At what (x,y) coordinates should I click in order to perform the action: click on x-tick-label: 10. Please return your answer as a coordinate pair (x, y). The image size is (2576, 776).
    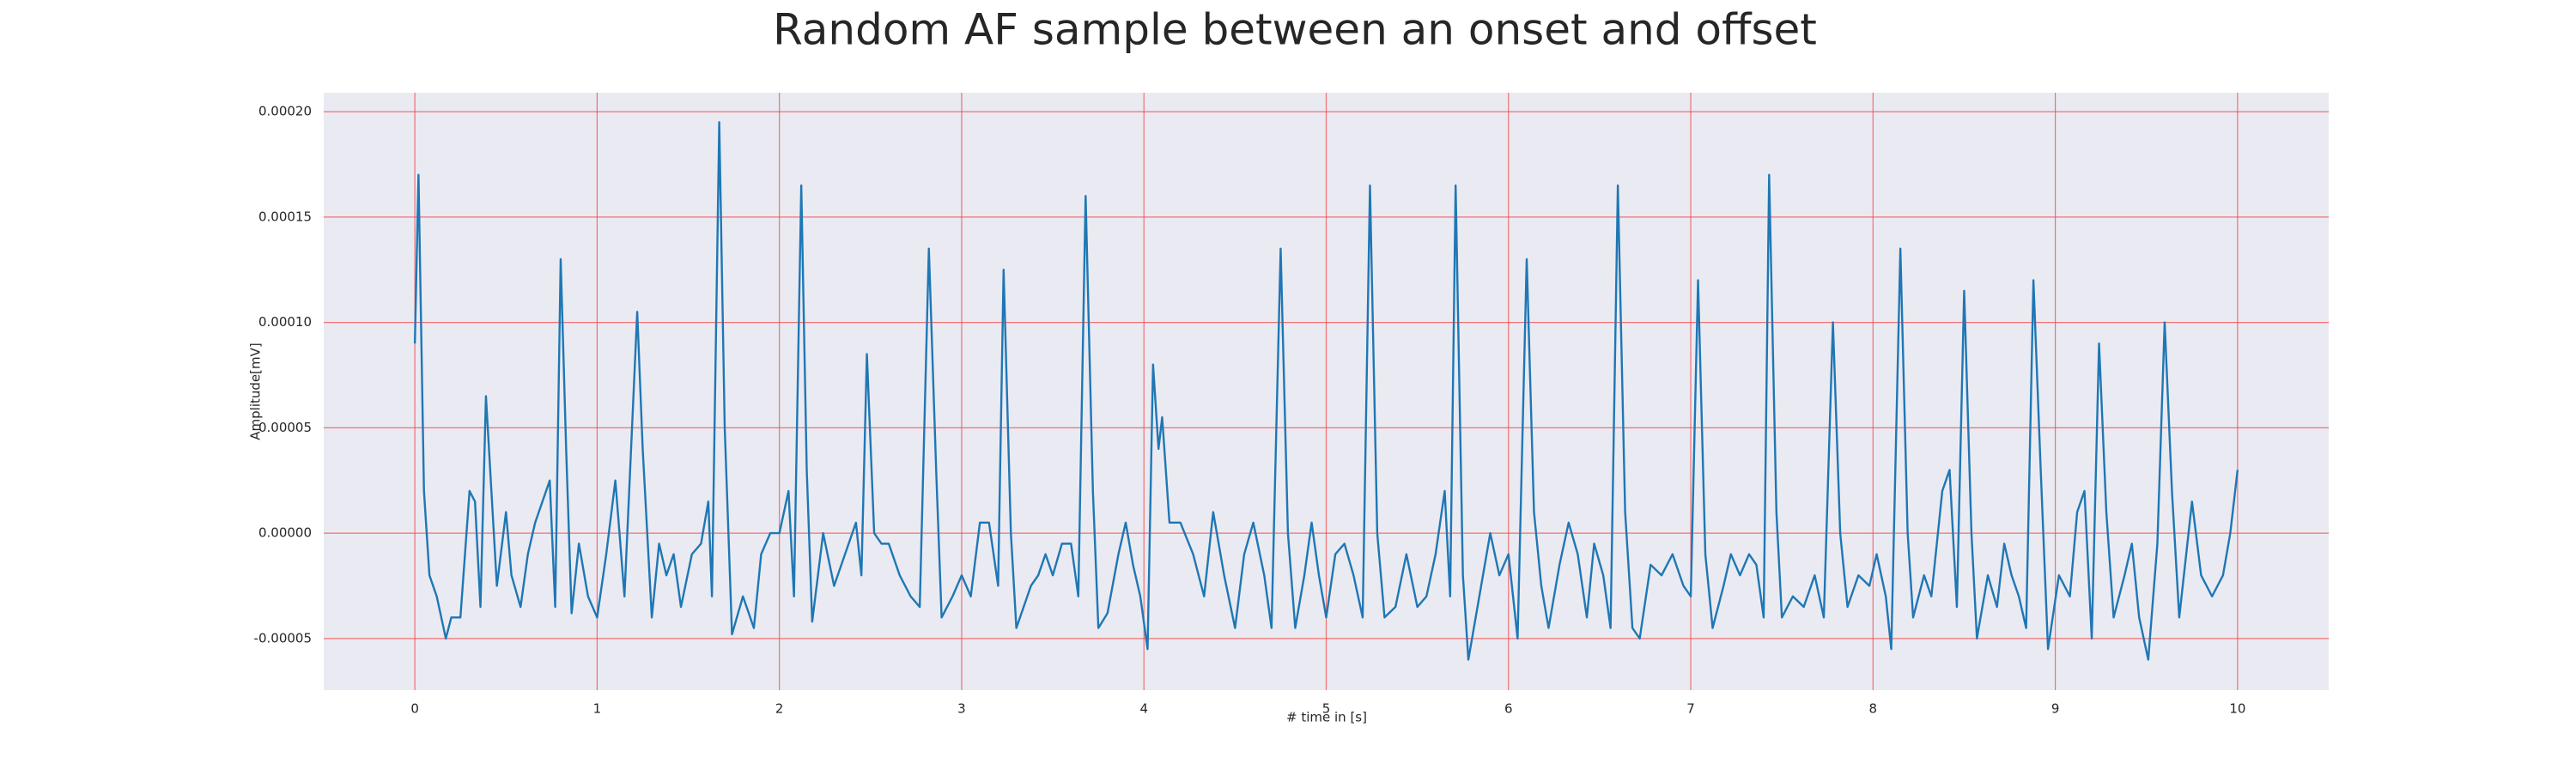
    Looking at the image, I should click on (2237, 709).